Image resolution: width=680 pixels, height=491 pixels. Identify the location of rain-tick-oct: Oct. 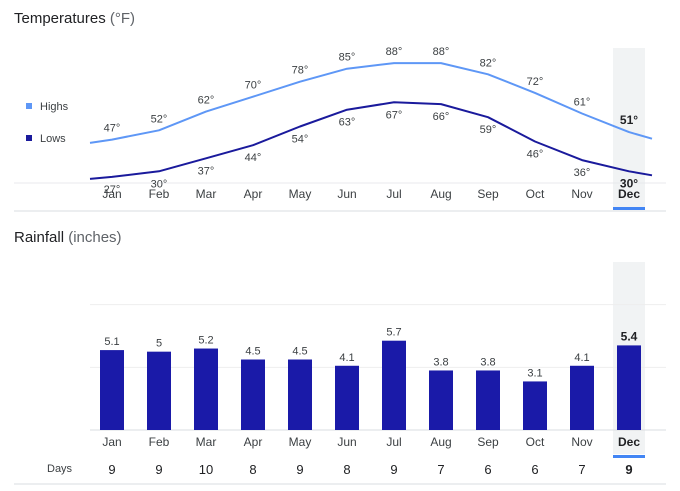
(535, 442).